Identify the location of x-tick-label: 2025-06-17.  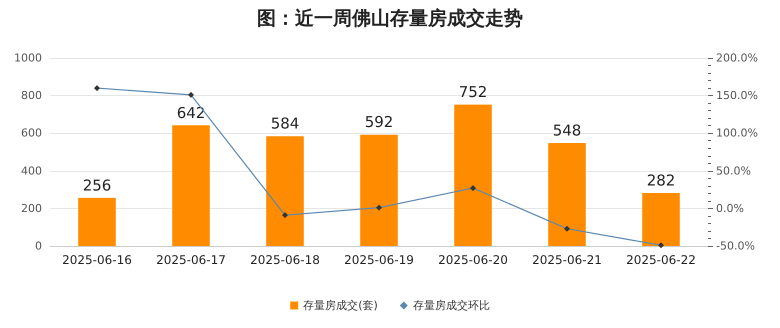
(191, 260).